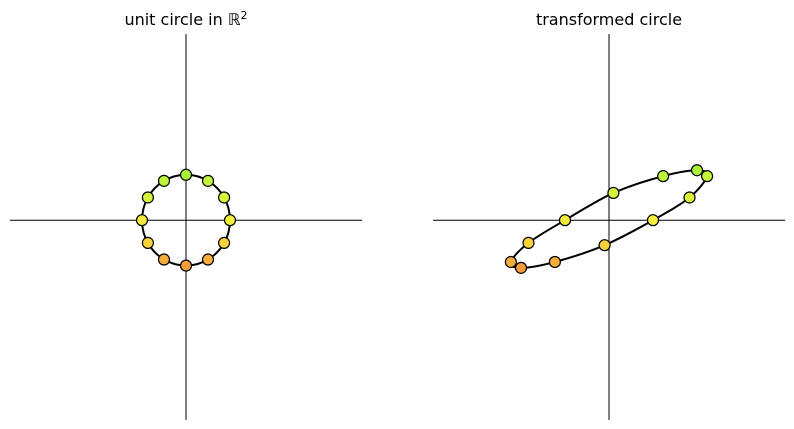 The image size is (794, 429). Describe the element at coordinates (609, 219) in the screenshot. I see `right-points` at that location.